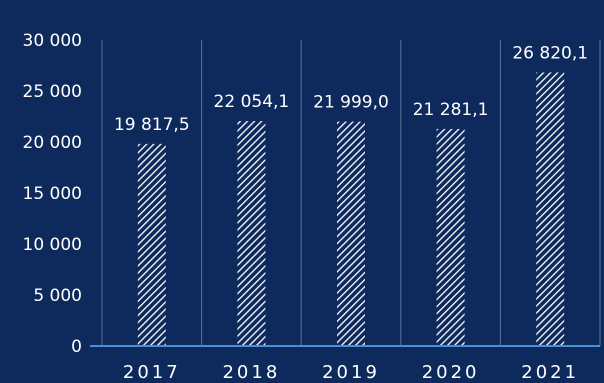 This screenshot has width=604, height=383. What do you see at coordinates (252, 102) in the screenshot?
I see `data-label: 22 054,1` at bounding box center [252, 102].